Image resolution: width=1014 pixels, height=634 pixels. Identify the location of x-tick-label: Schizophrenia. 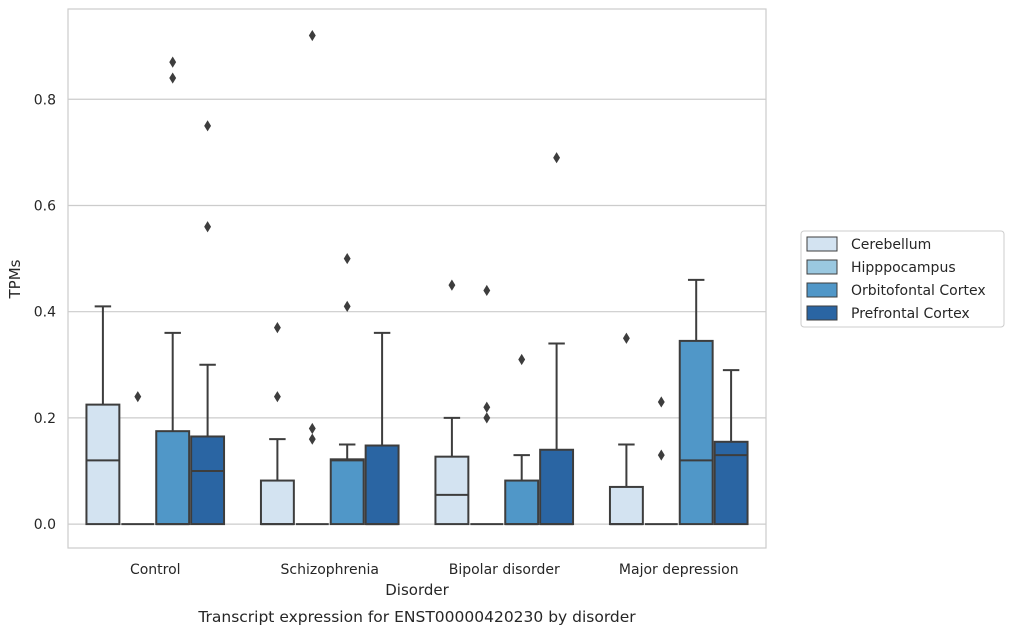
(330, 570).